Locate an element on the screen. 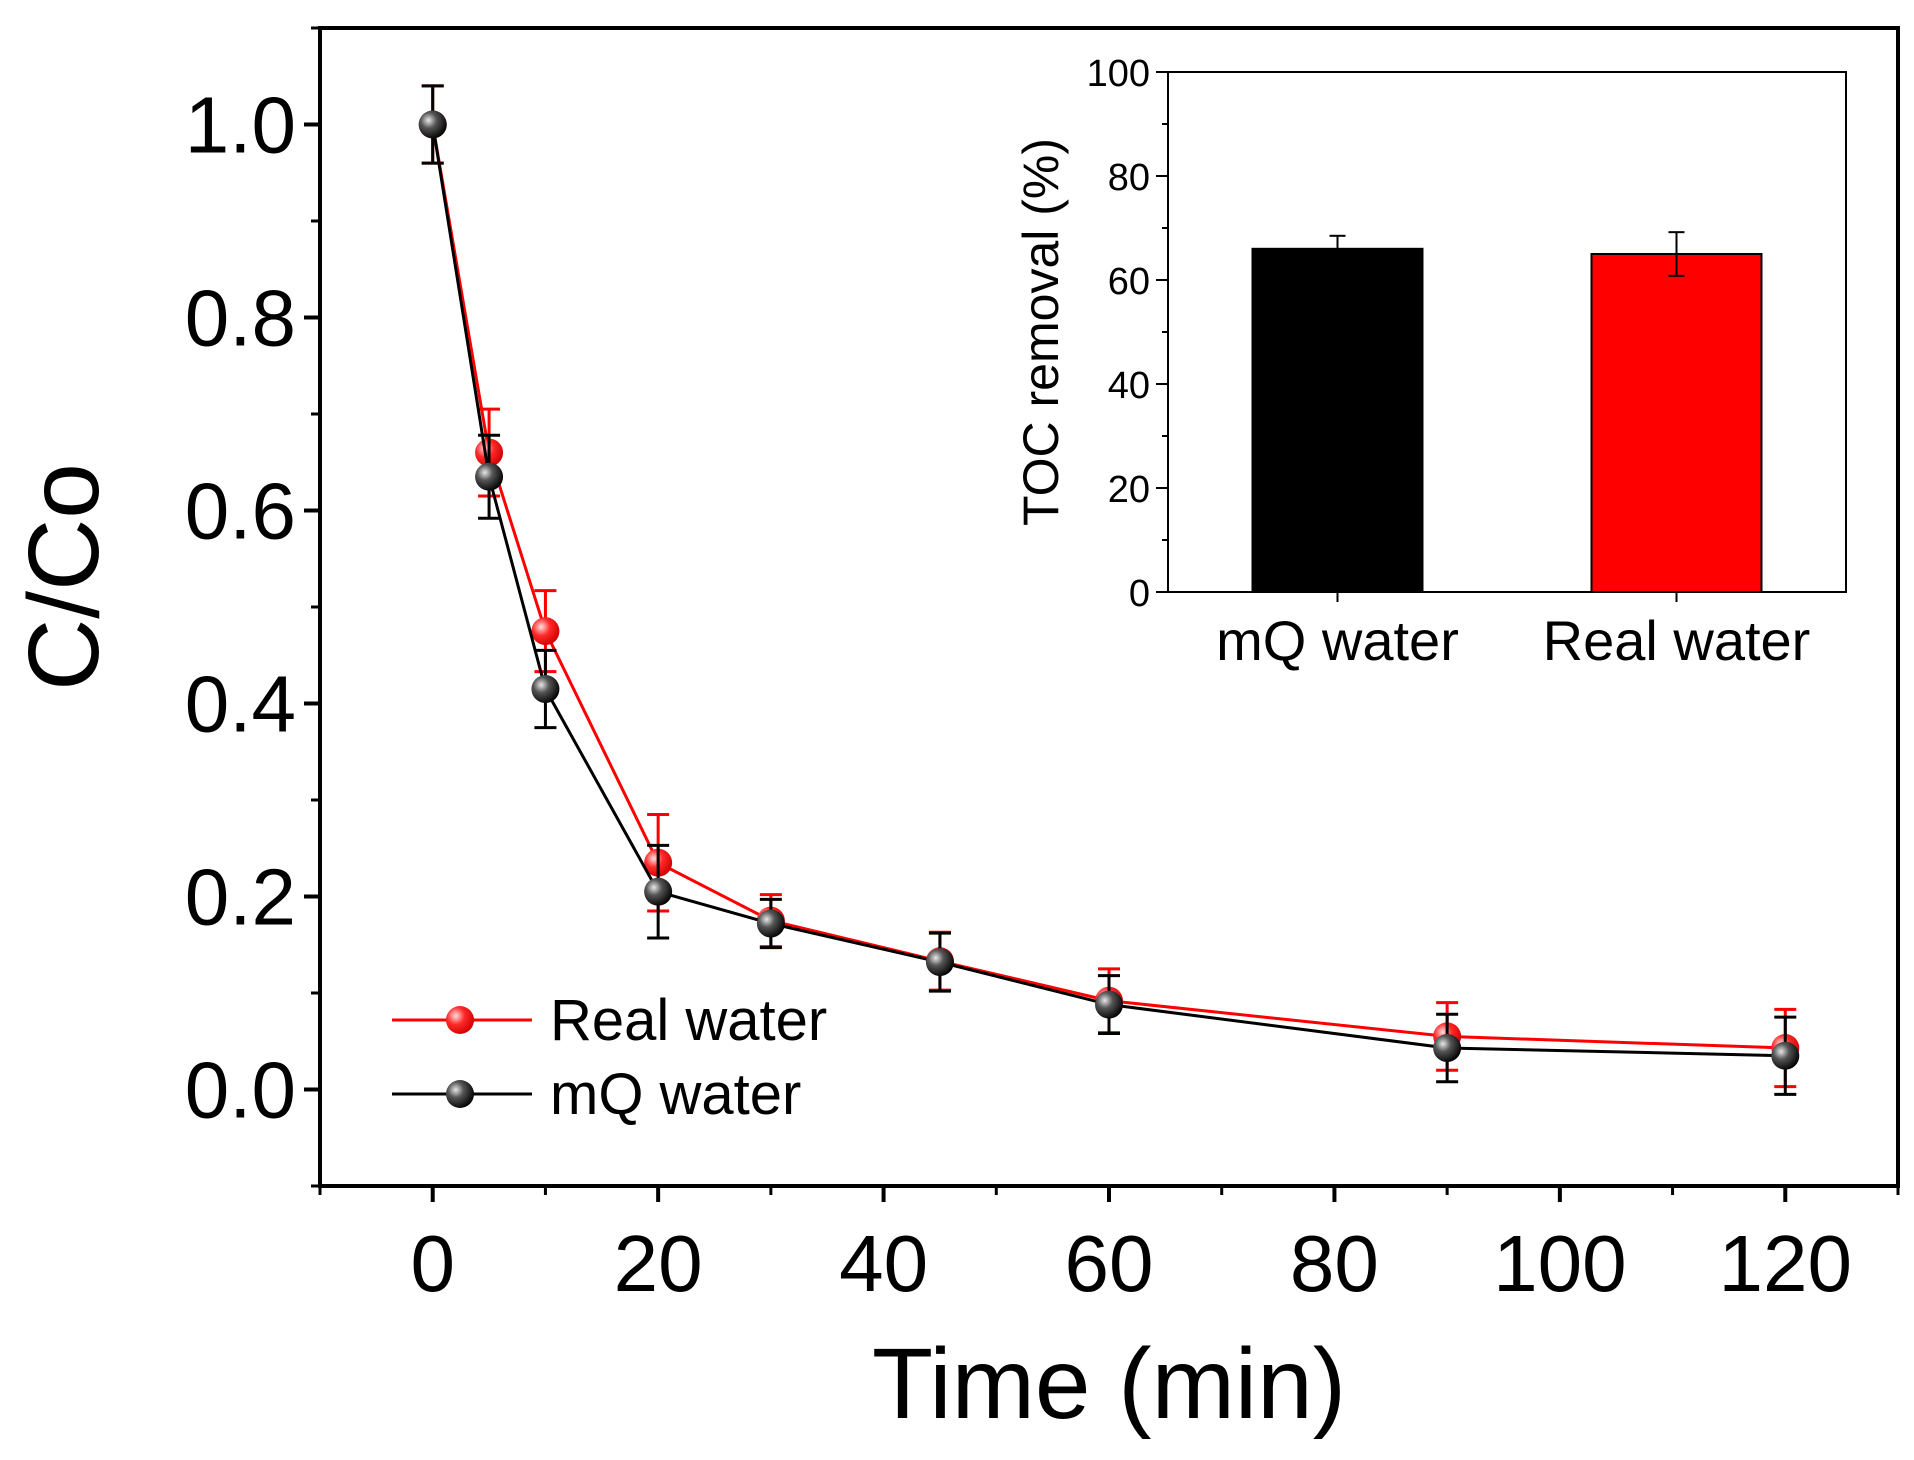  x-tick-label: 40 is located at coordinates (883, 1263).